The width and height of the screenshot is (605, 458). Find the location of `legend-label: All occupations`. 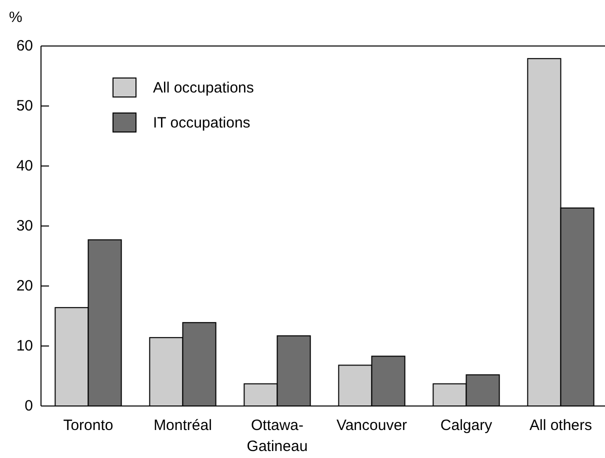

legend-label: All occupations is located at coordinates (203, 88).